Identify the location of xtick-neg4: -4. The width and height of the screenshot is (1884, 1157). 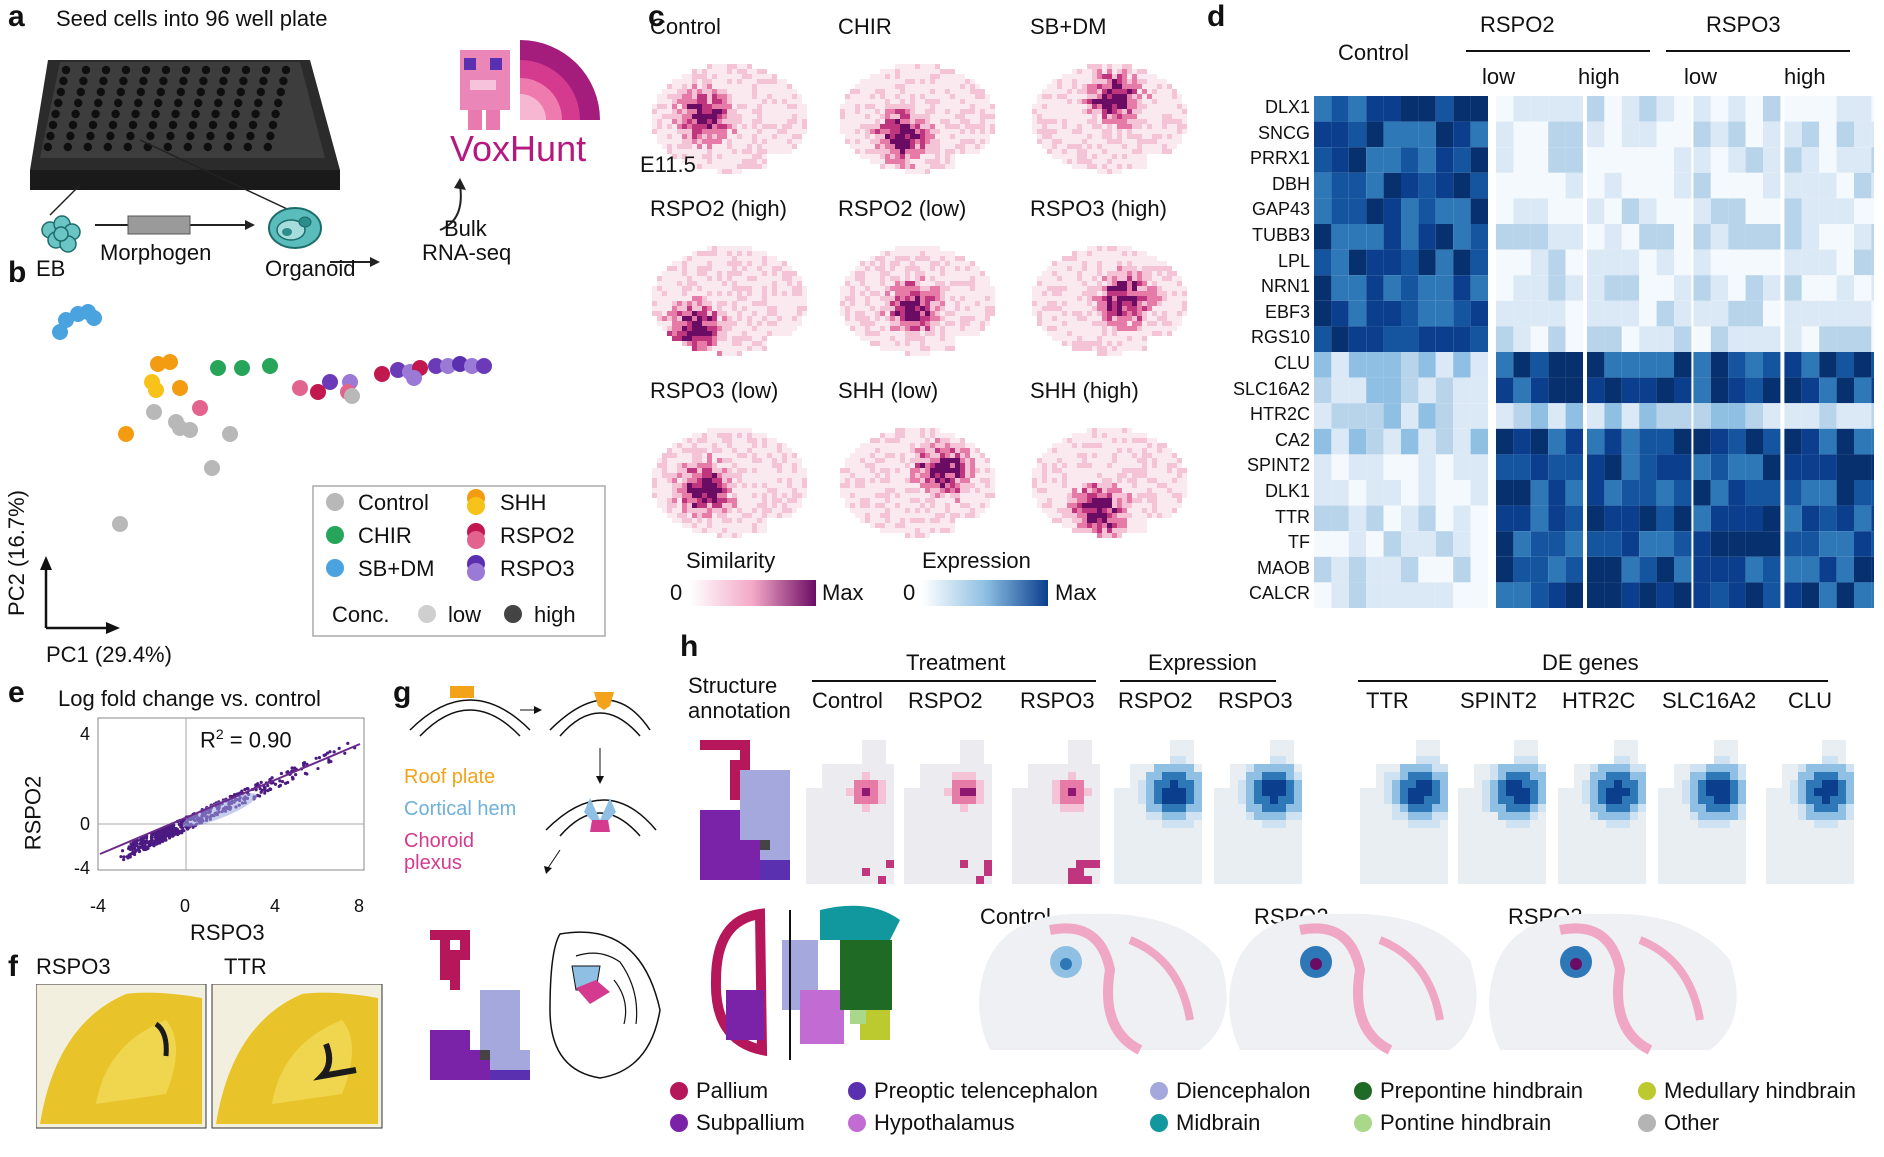
(98, 906).